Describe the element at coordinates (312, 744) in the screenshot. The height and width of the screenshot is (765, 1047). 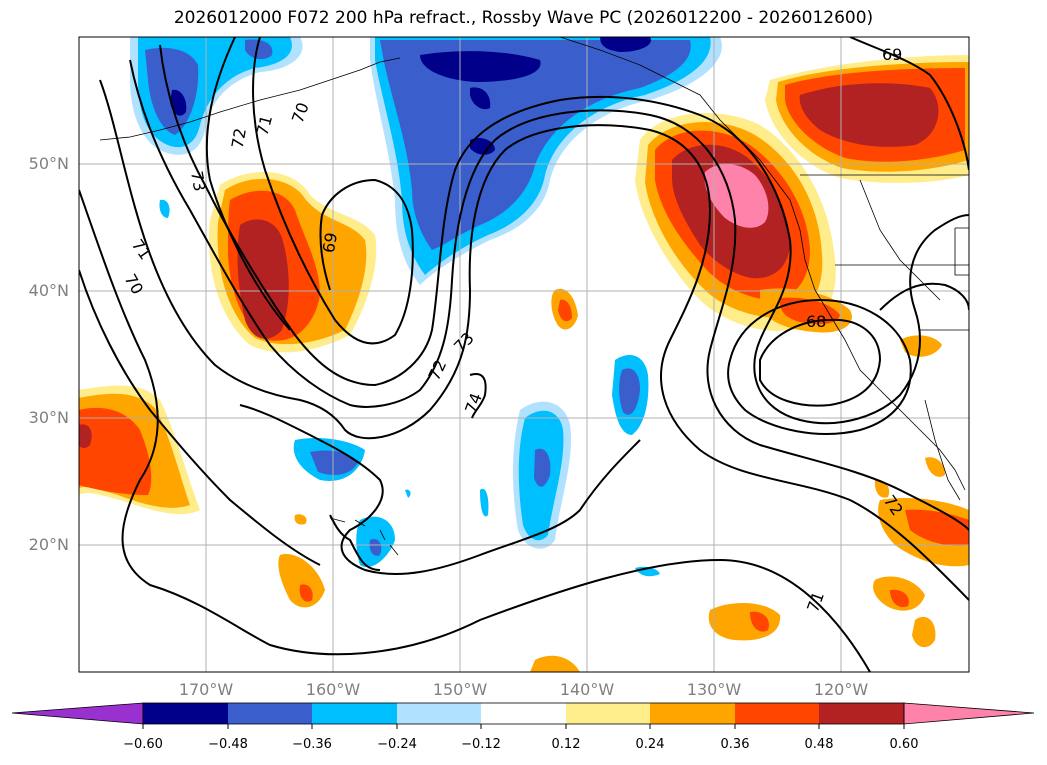
I see `colorbar-tick: −0.36` at that location.